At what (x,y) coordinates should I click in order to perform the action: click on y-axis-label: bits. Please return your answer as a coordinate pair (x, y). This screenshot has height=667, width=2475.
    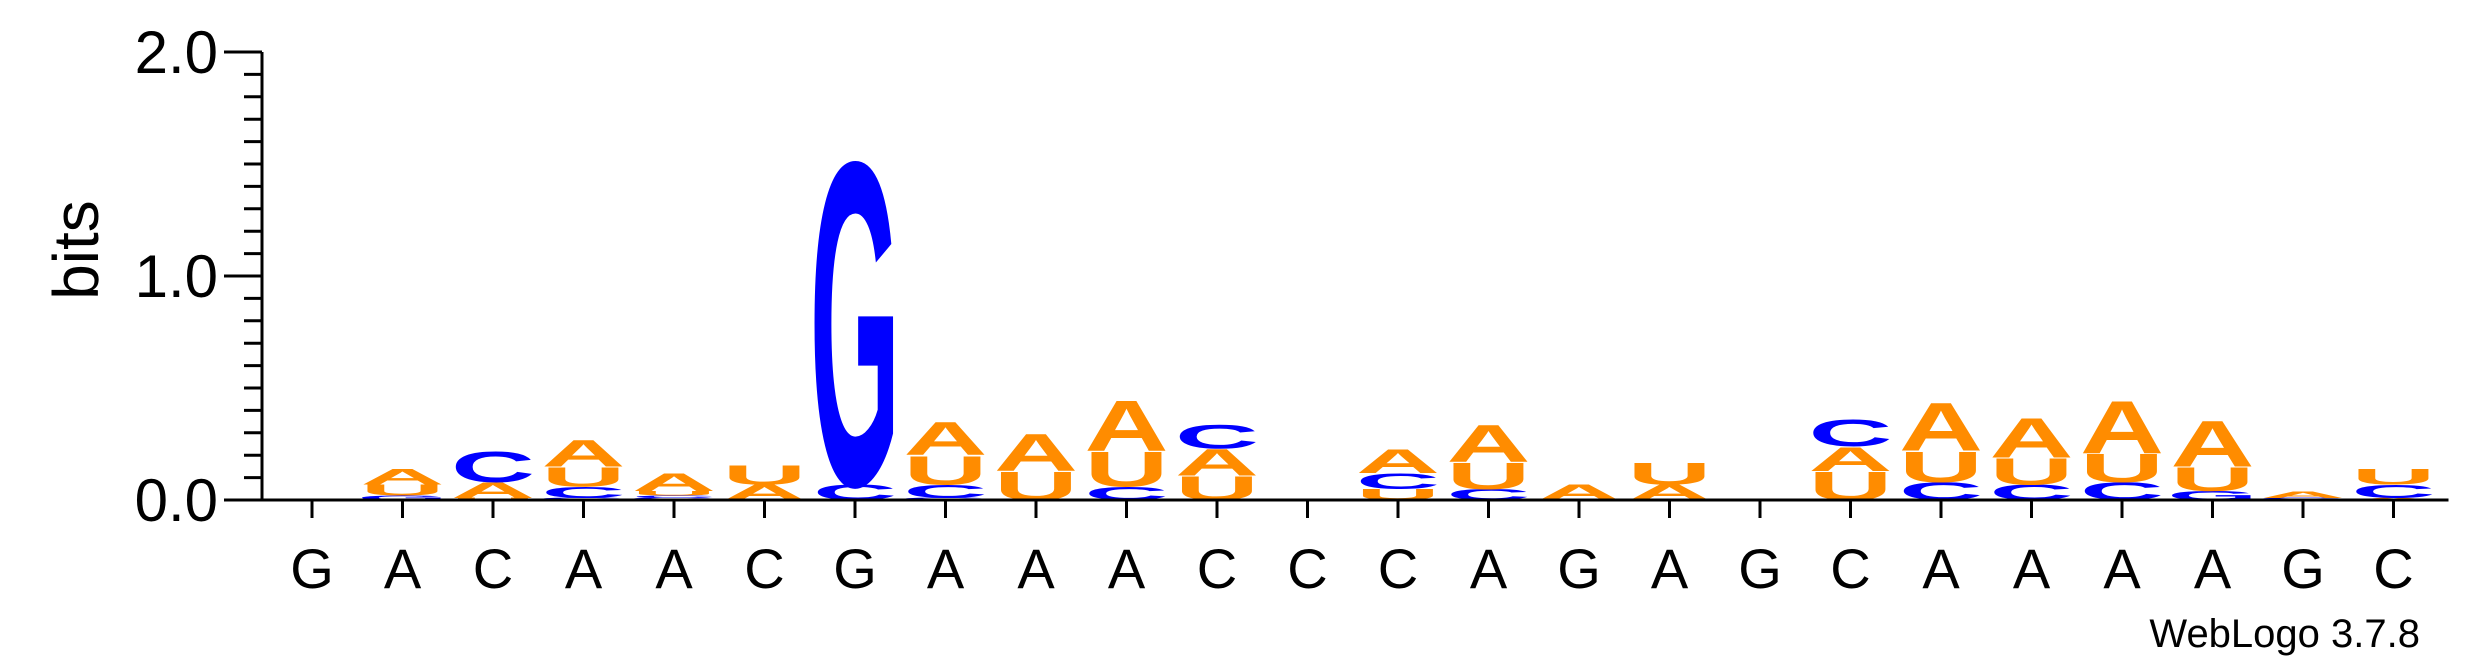
    Looking at the image, I should click on (76, 250).